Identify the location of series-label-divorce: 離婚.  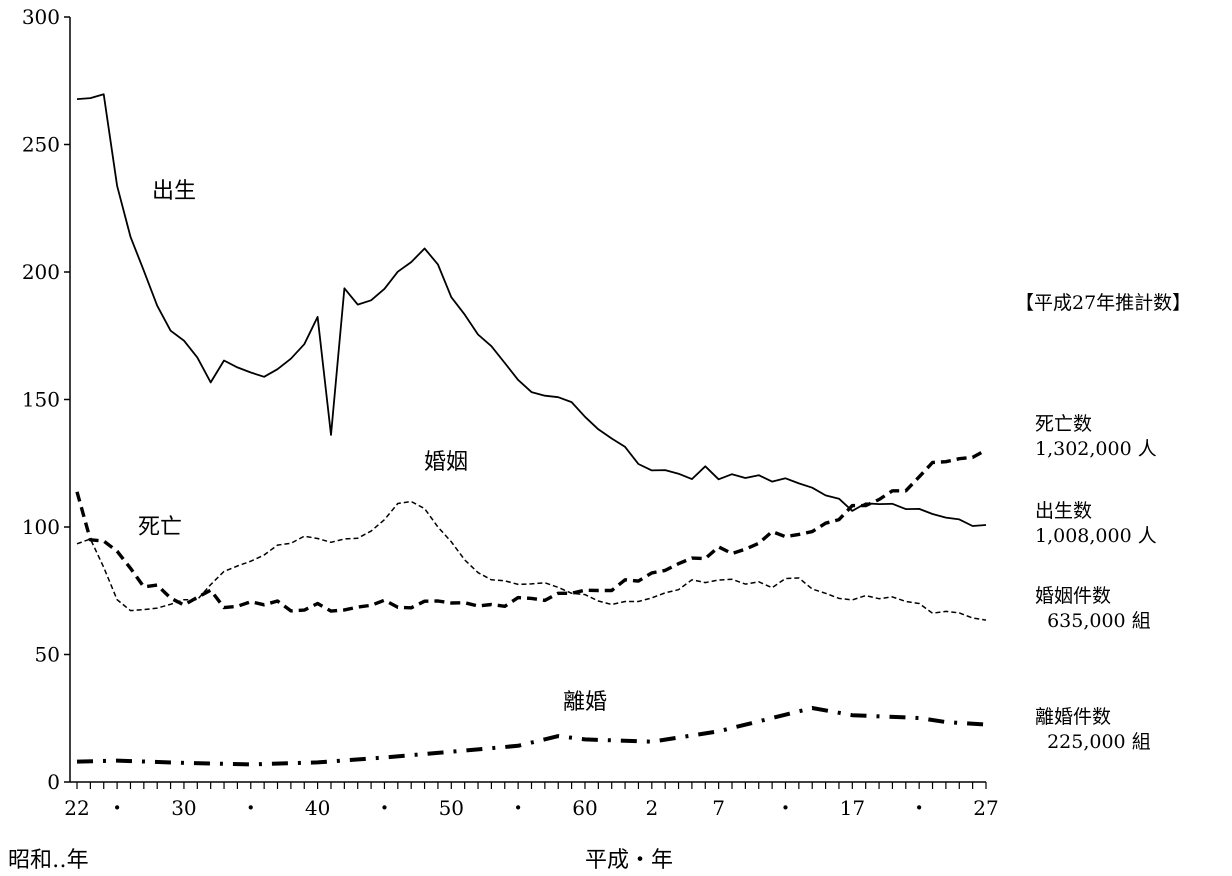
(585, 702).